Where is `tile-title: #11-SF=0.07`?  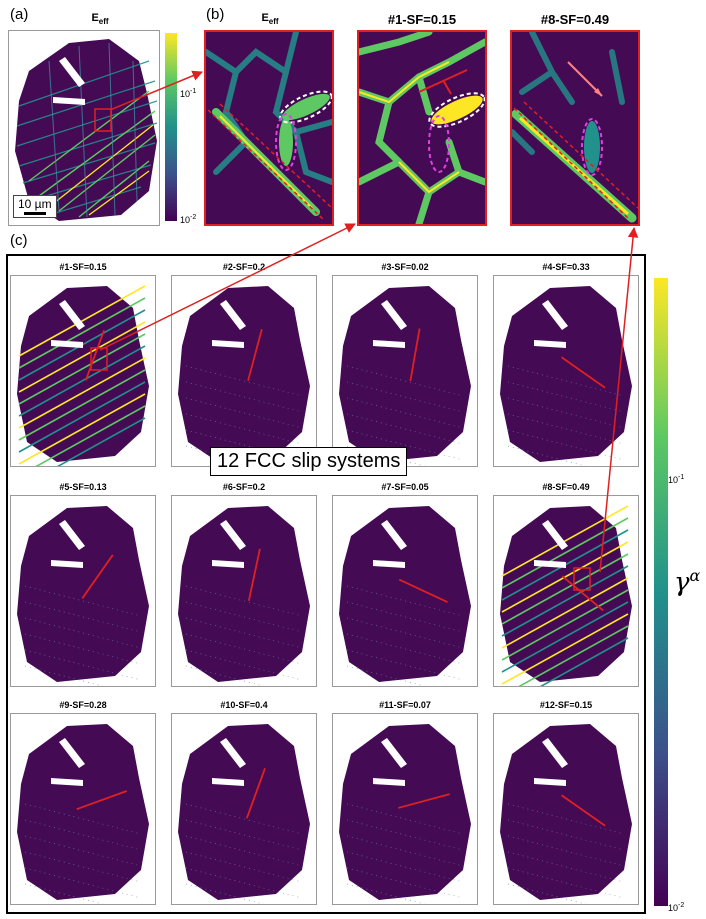 tile-title: #11-SF=0.07 is located at coordinates (405, 705).